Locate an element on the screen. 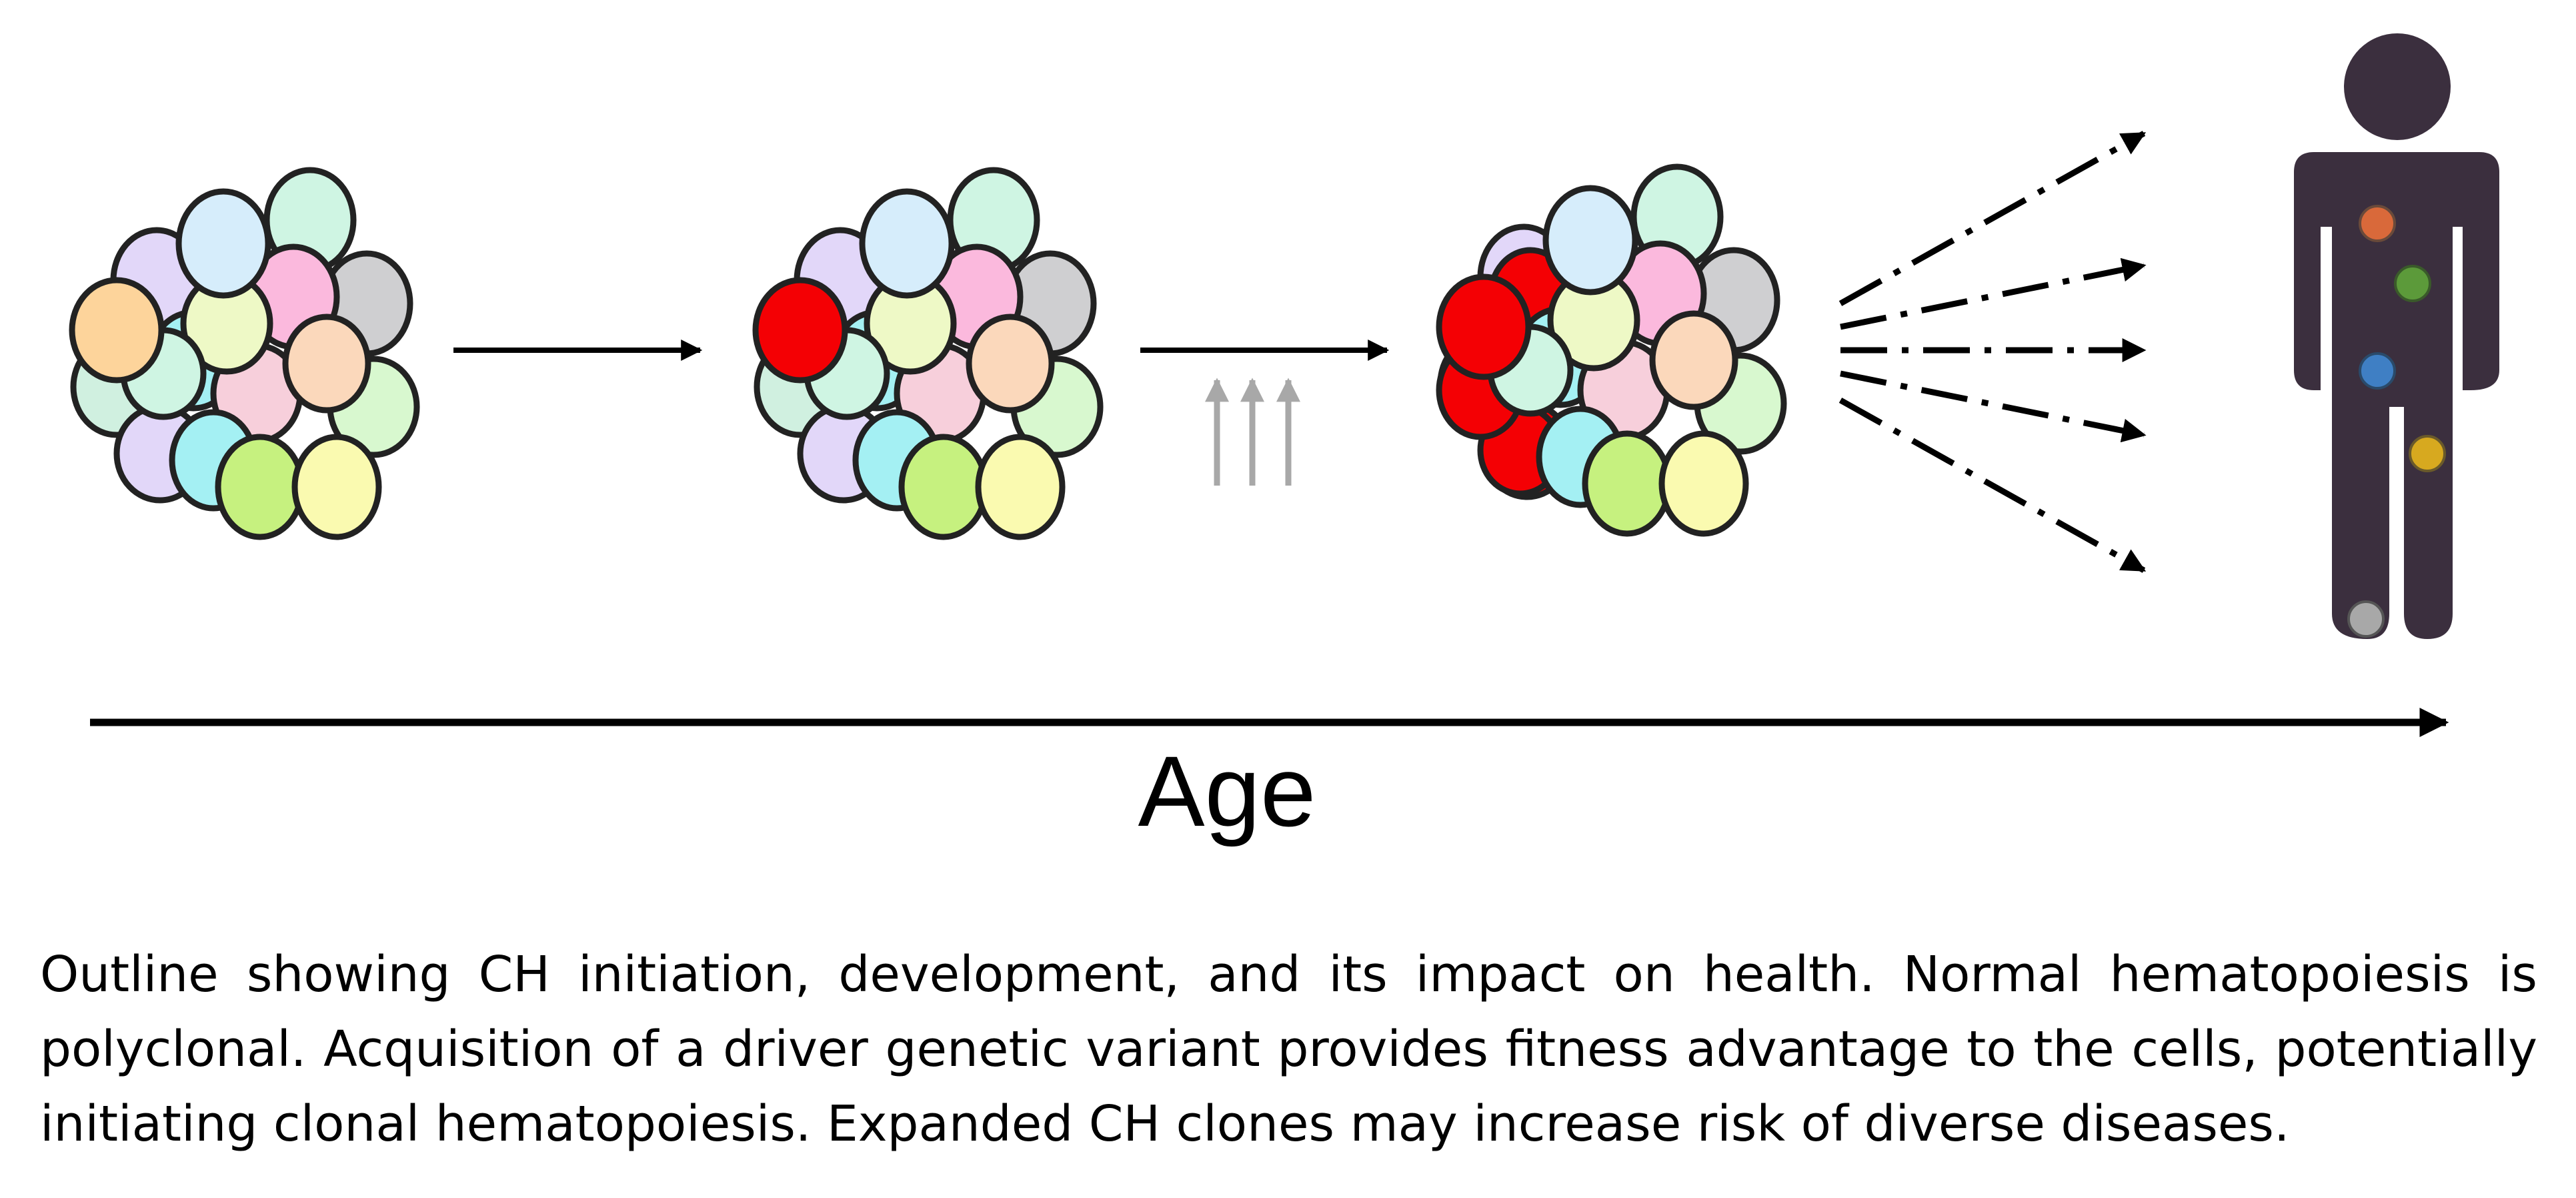 The height and width of the screenshot is (1198, 2576). disease-risk-arrows is located at coordinates (1993, 352).